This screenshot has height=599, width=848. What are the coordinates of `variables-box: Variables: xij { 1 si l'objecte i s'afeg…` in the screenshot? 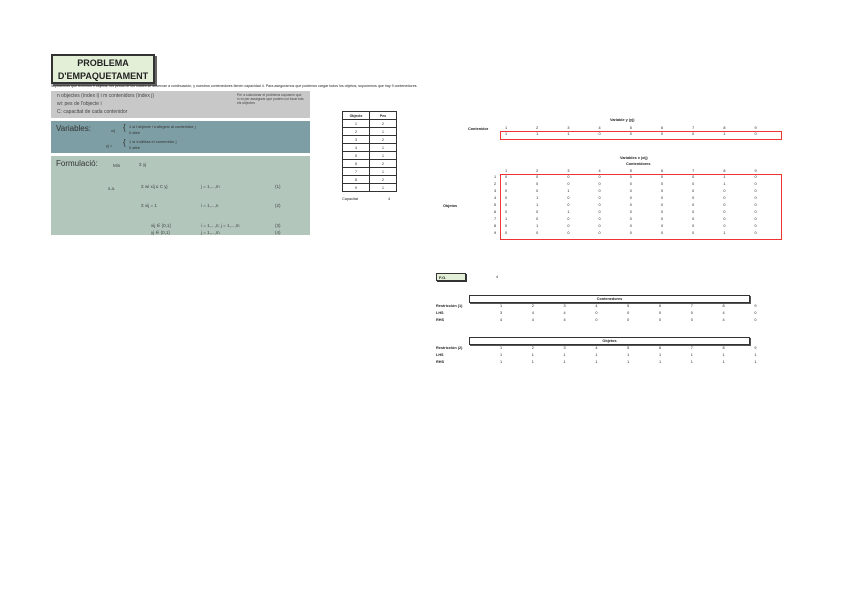 It's located at (180, 137).